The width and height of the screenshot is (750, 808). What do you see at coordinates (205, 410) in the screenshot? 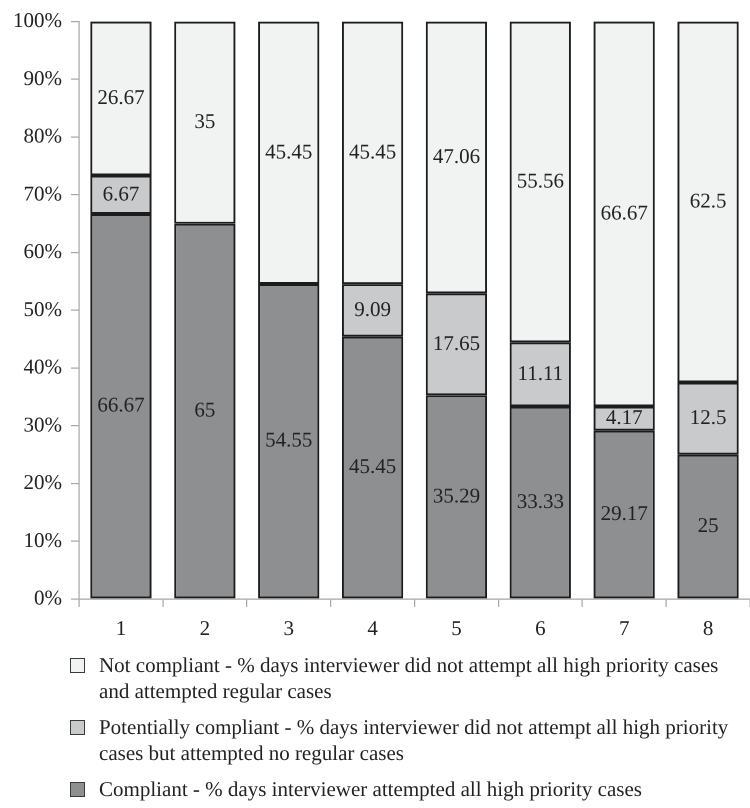
I see `data-label: 65` at bounding box center [205, 410].